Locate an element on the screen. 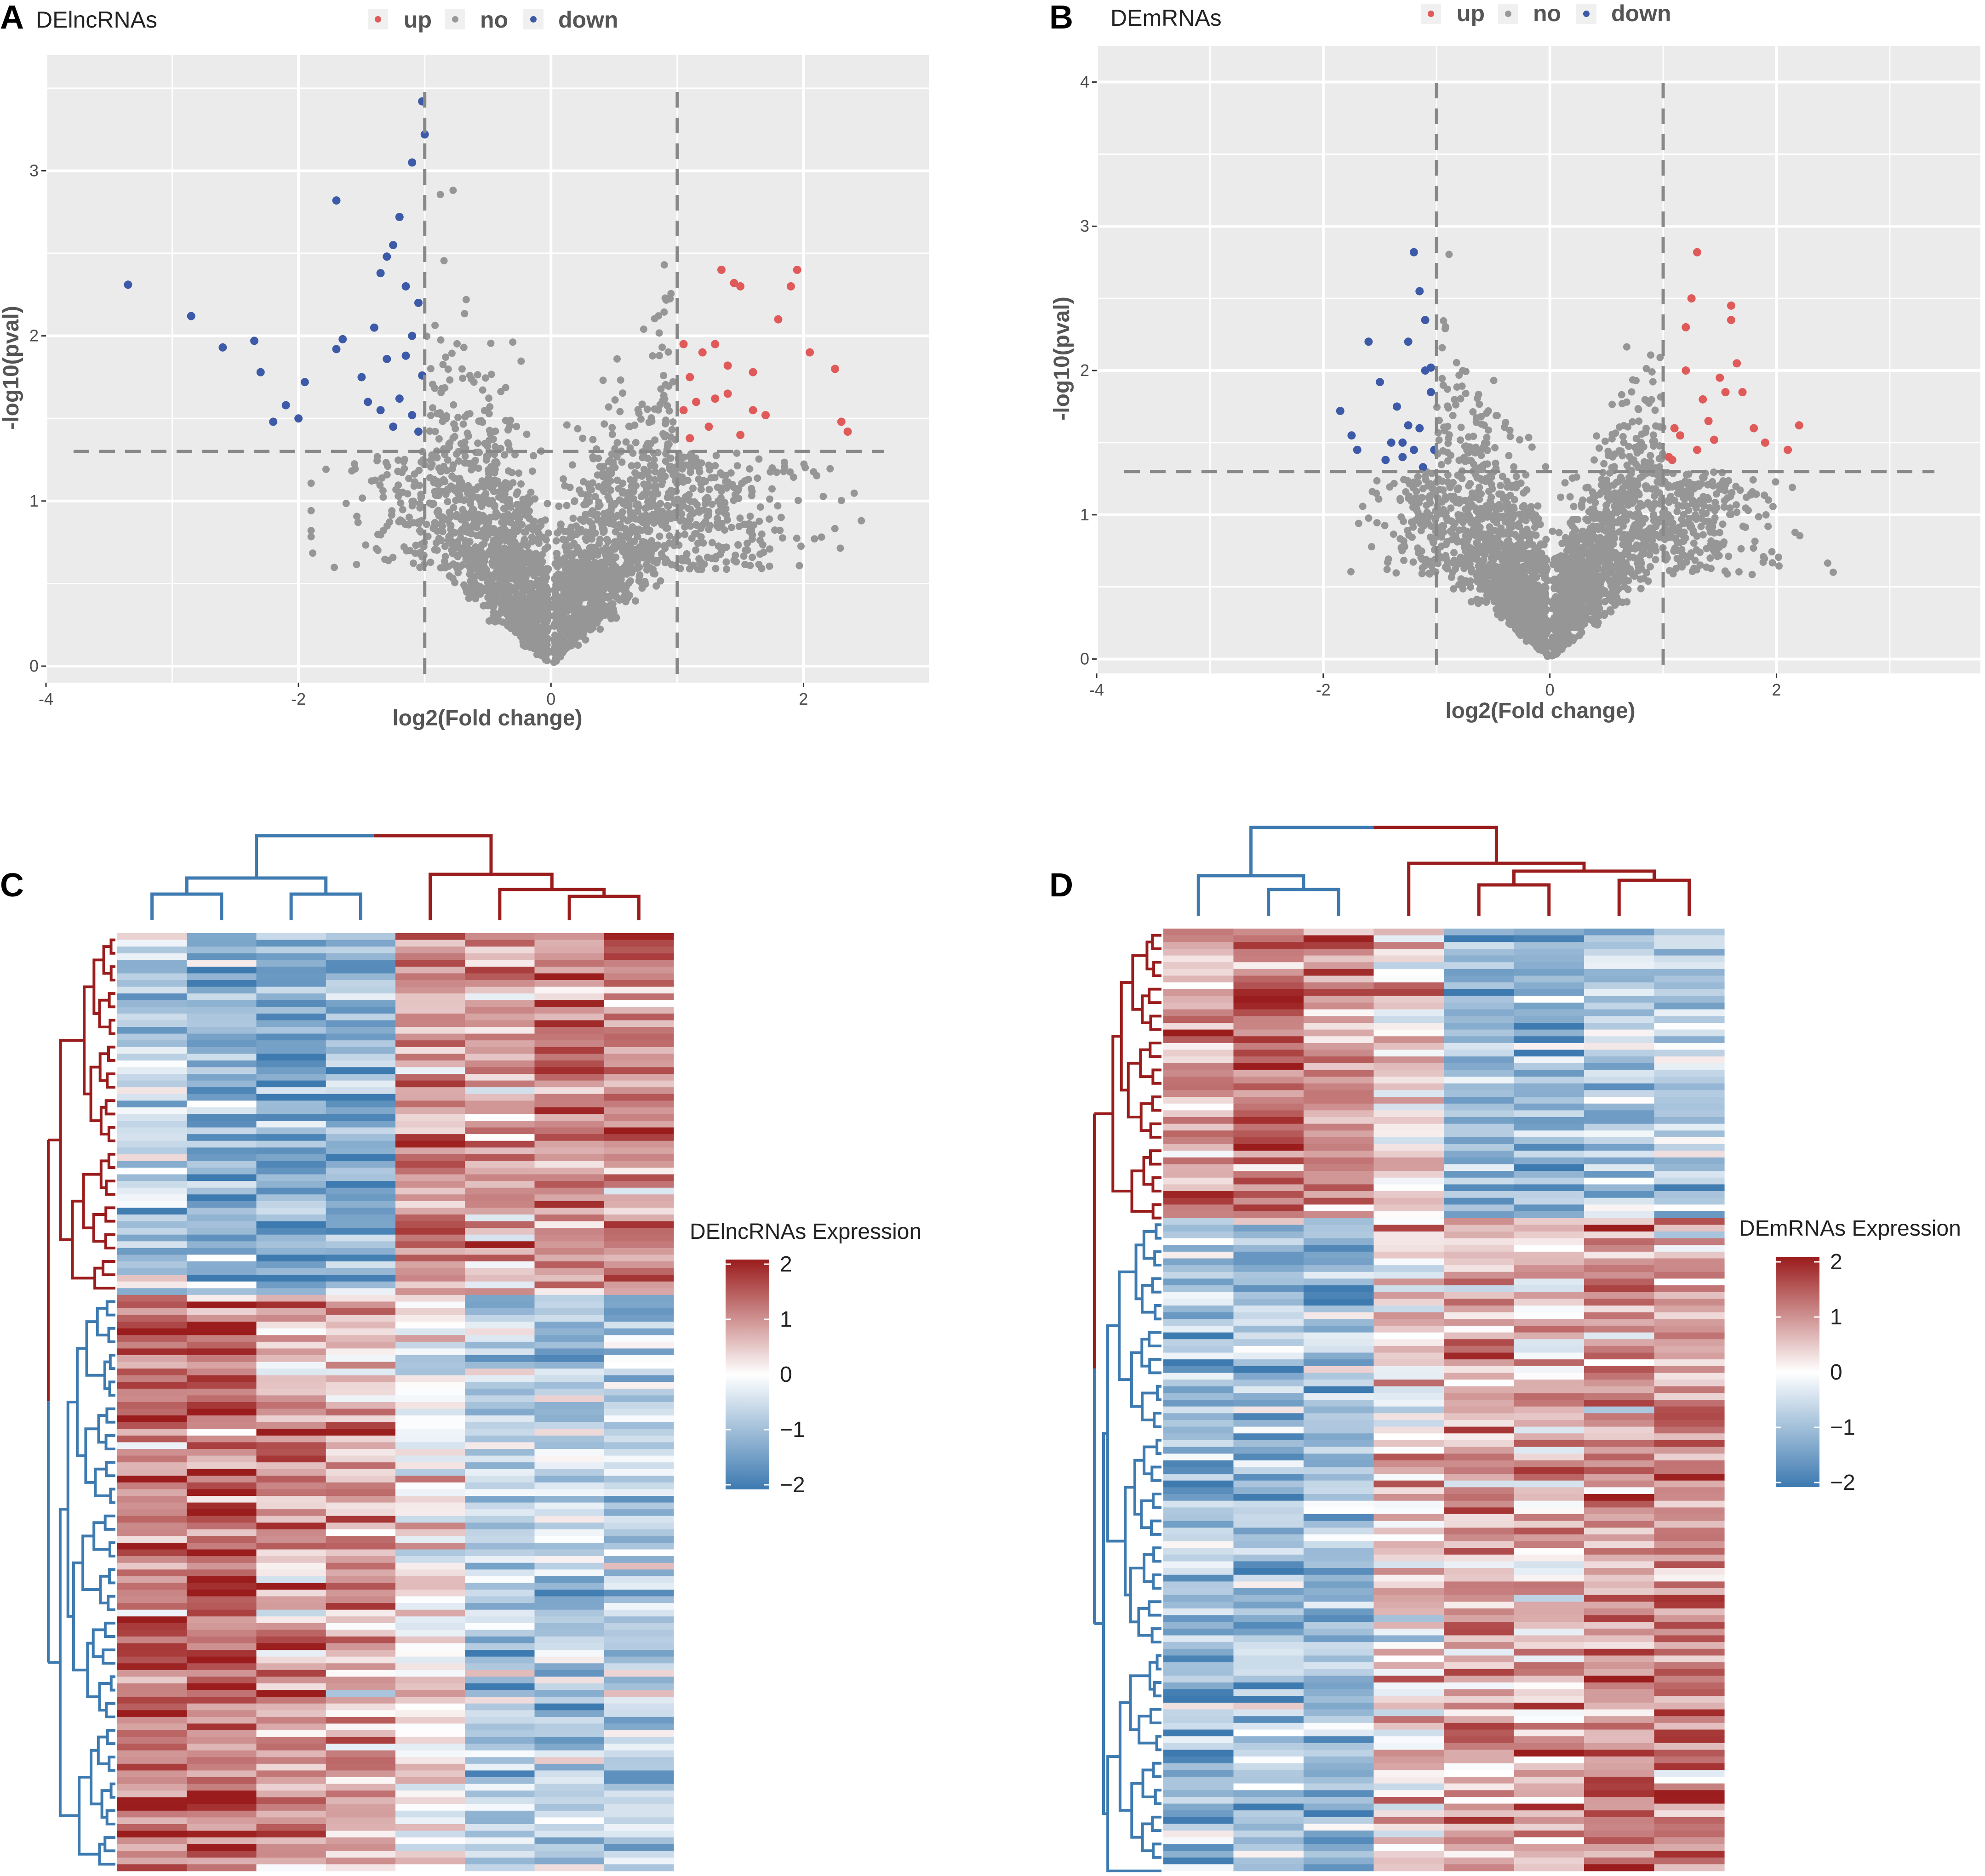 The image size is (1985, 1876). column-dendrogram-branch is located at coordinates (1654, 897).